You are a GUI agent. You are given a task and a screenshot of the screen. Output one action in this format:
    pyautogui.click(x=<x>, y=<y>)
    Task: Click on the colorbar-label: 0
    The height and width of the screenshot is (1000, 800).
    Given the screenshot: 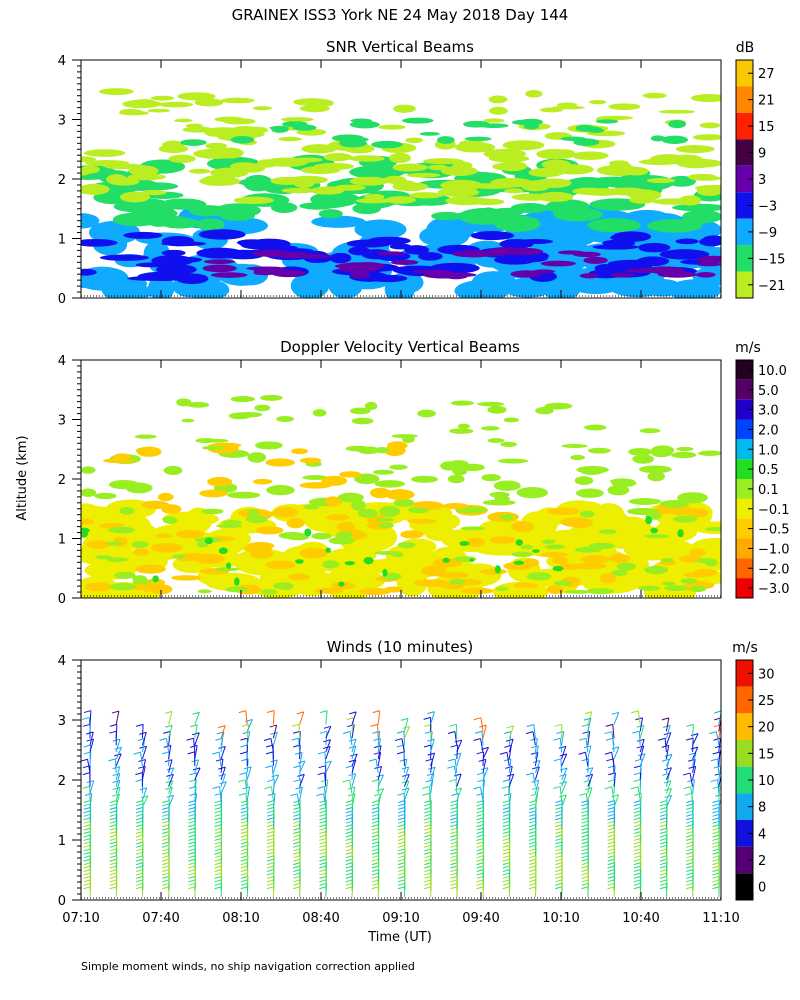 What is the action you would take?
    pyautogui.click(x=762, y=888)
    